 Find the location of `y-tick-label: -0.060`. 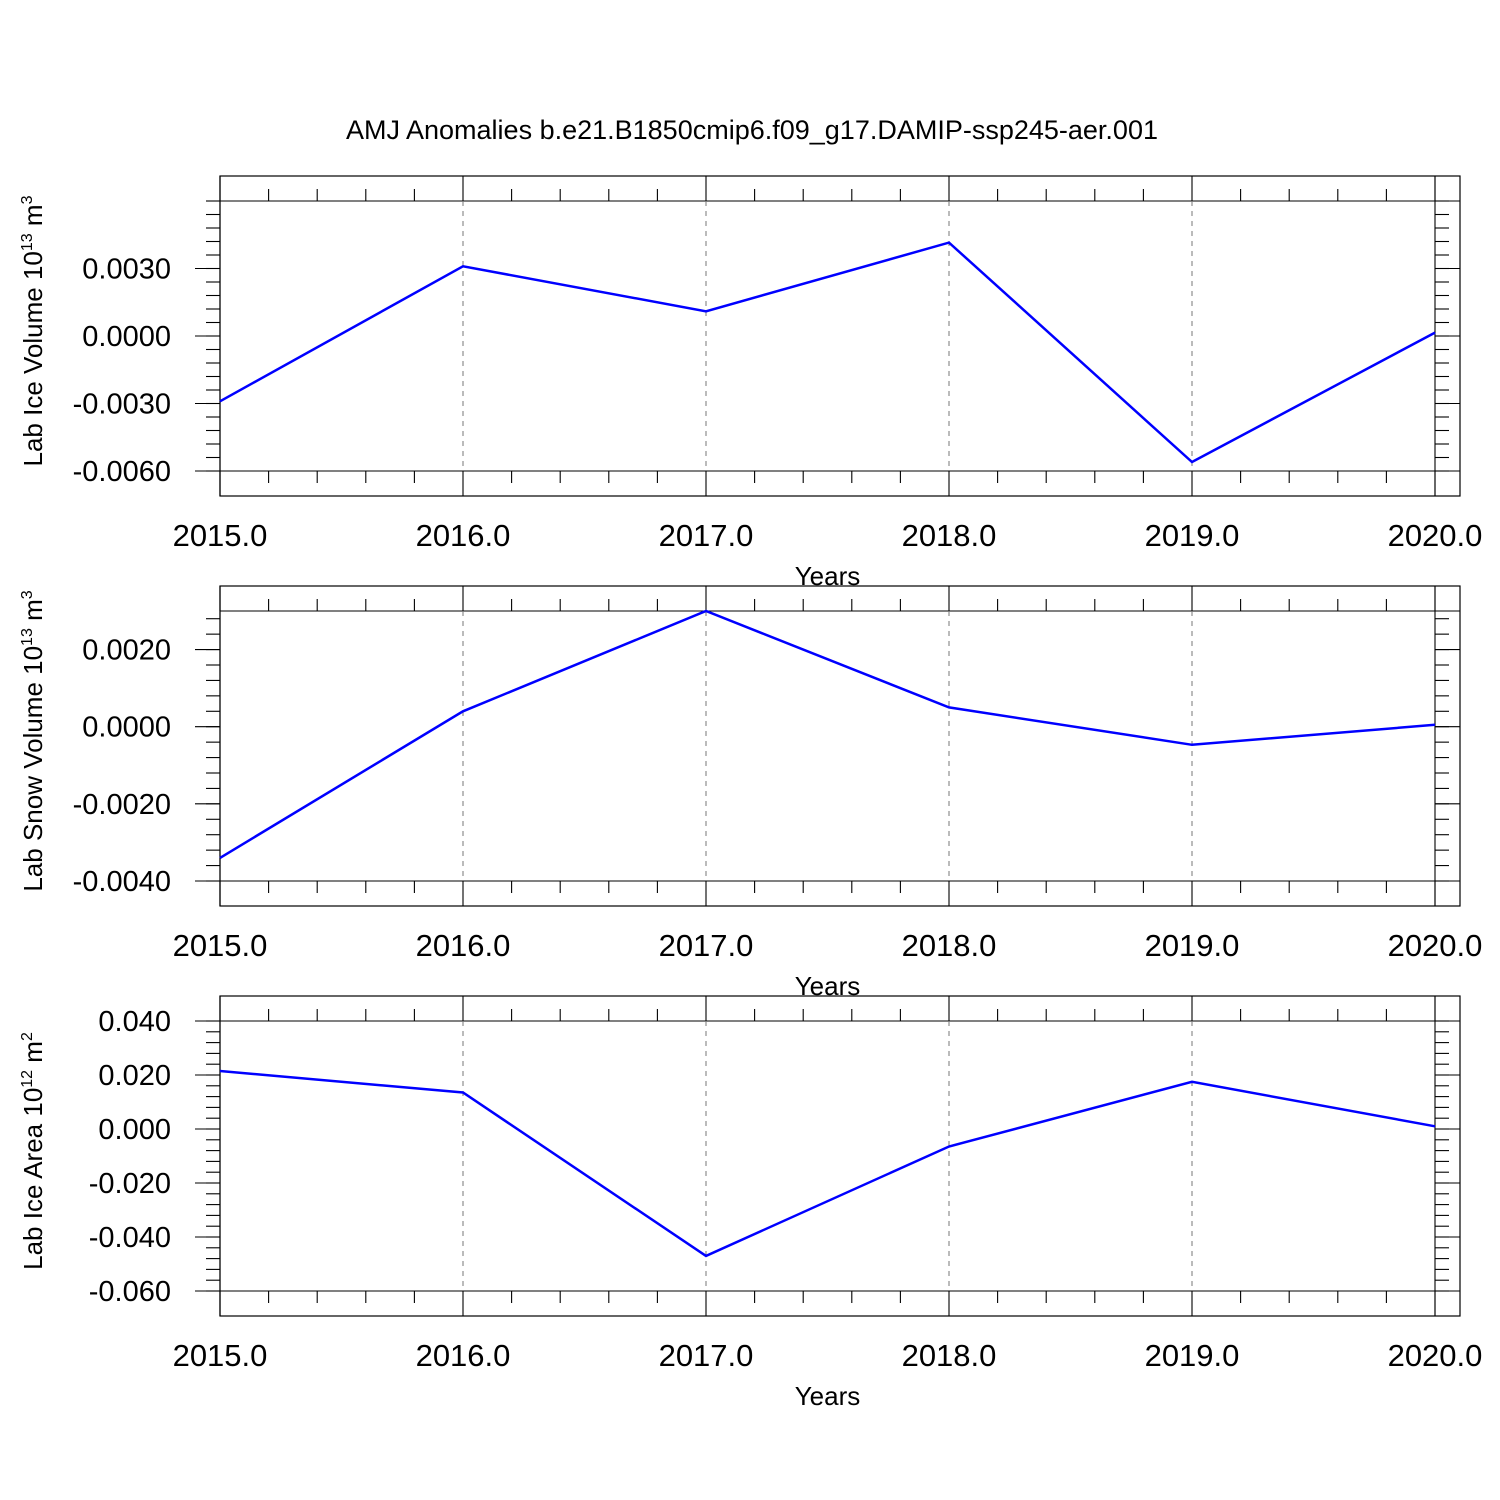

y-tick-label: -0.060 is located at coordinates (130, 1292).